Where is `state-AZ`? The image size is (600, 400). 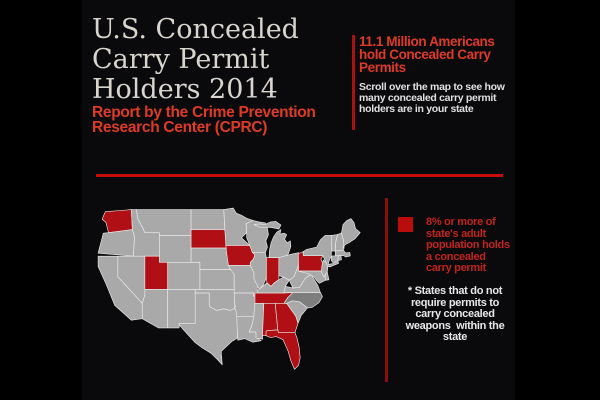
state-AZ is located at coordinates (155, 309).